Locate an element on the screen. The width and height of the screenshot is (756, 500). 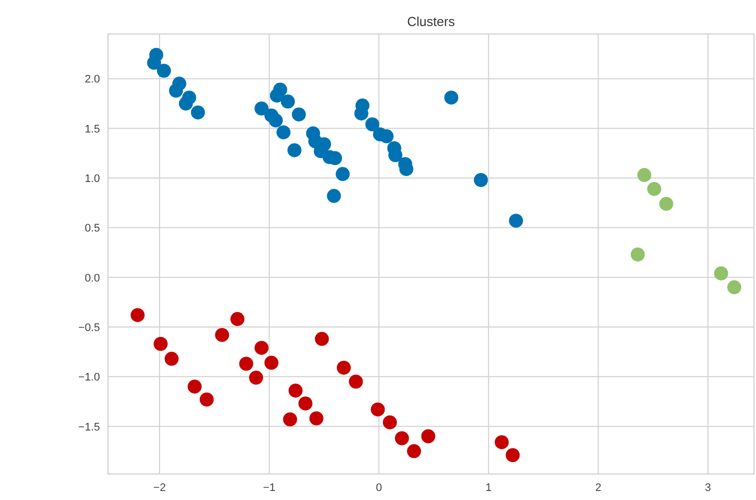
x-tick-label: 3 is located at coordinates (707, 488).